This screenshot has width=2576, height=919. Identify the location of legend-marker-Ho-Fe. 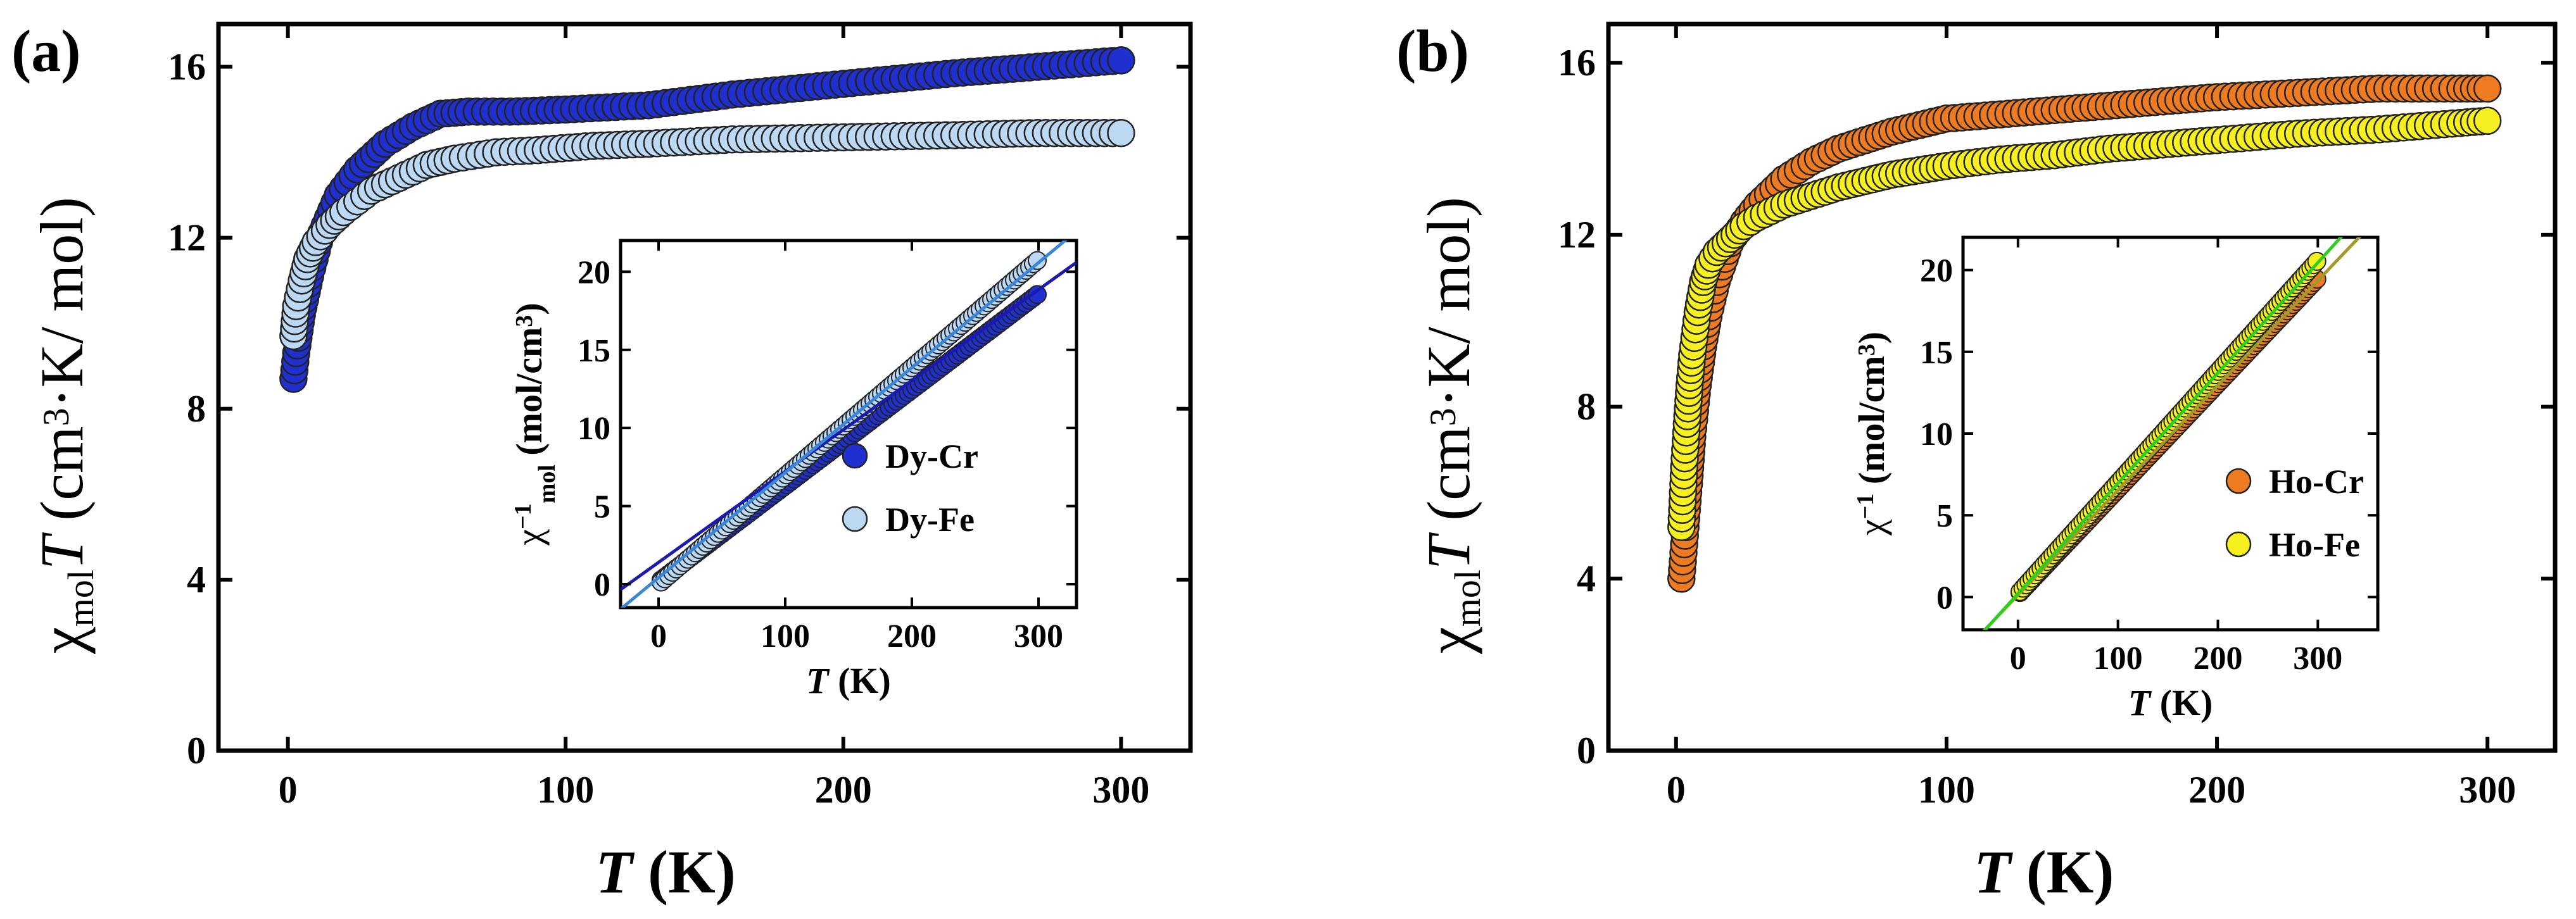
(2238, 544).